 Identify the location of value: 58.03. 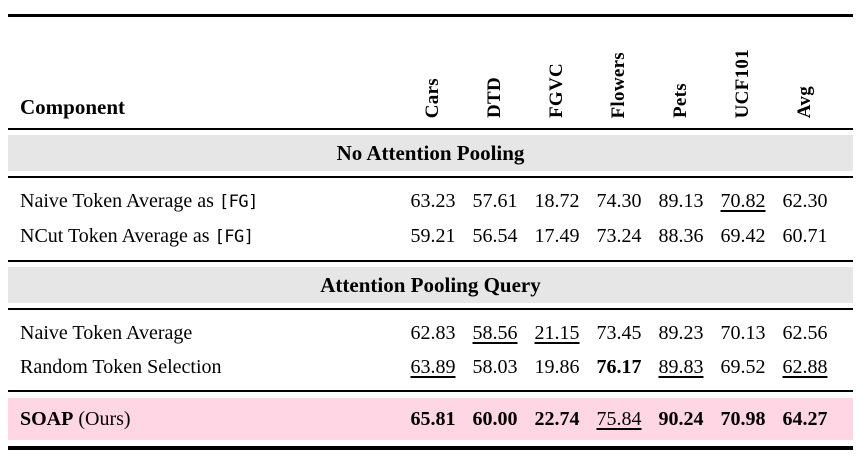
(495, 367).